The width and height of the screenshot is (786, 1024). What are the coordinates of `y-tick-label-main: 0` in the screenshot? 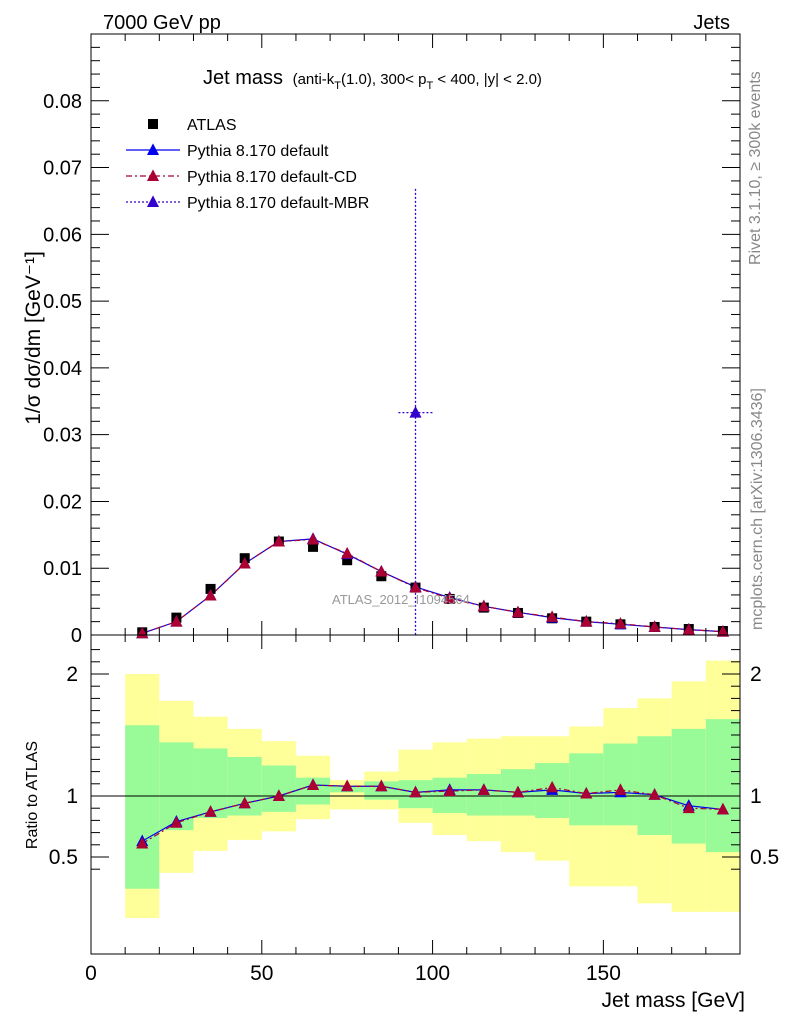 It's located at (76, 636).